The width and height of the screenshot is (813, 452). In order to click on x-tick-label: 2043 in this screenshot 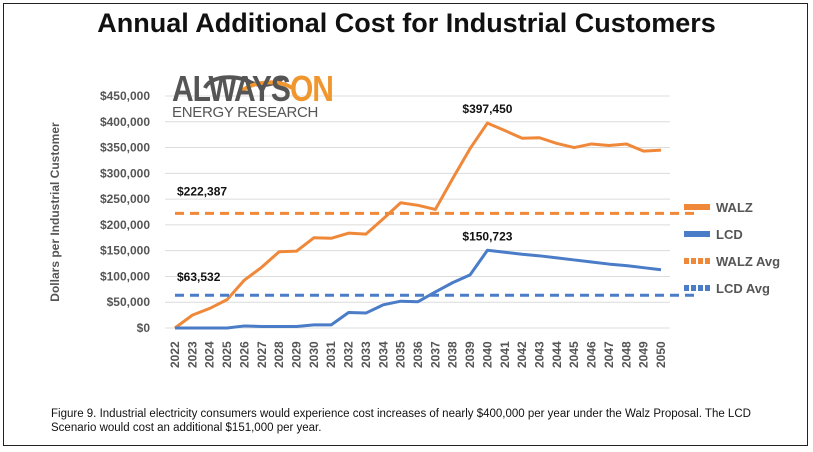, I will do `click(540, 354)`.